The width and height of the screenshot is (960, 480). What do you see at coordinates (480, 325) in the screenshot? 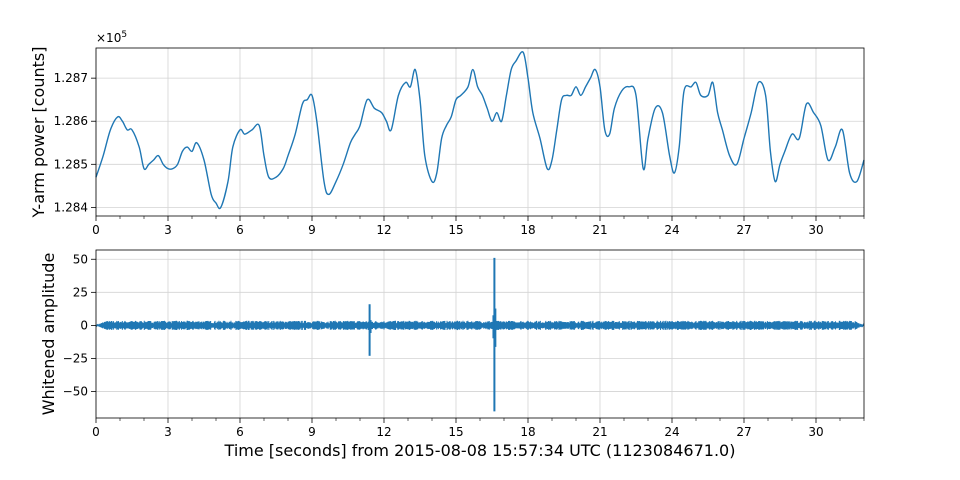
I see `whitened-noise` at bounding box center [480, 325].